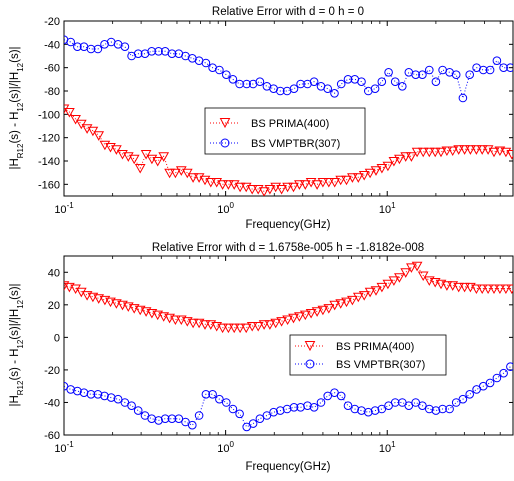 This screenshot has width=514, height=481. What do you see at coordinates (310, 346) in the screenshot?
I see `legend-marker-prima` at bounding box center [310, 346].